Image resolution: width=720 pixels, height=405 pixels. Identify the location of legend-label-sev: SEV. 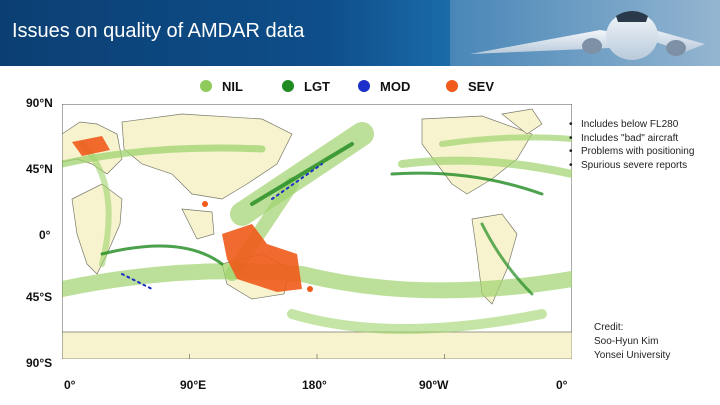
(481, 86).